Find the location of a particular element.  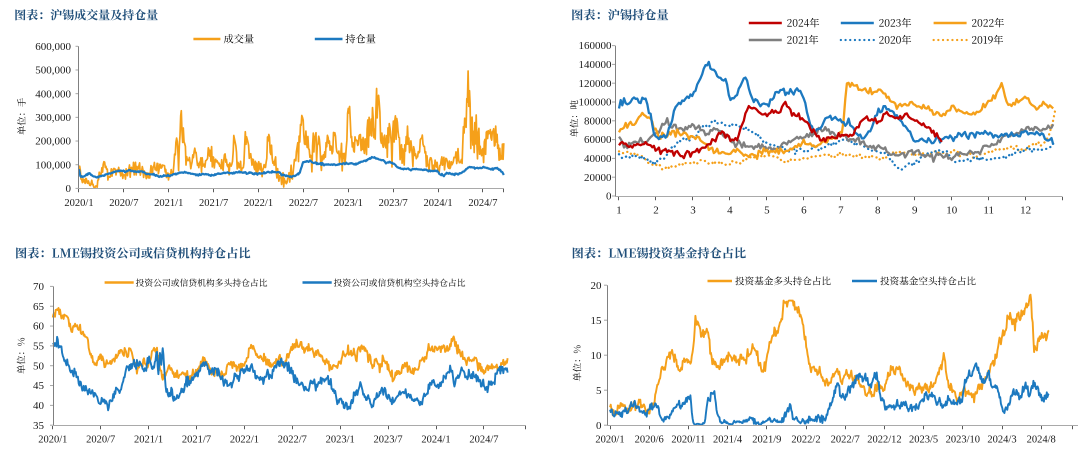

svg-text: 9 is located at coordinates (915, 211).